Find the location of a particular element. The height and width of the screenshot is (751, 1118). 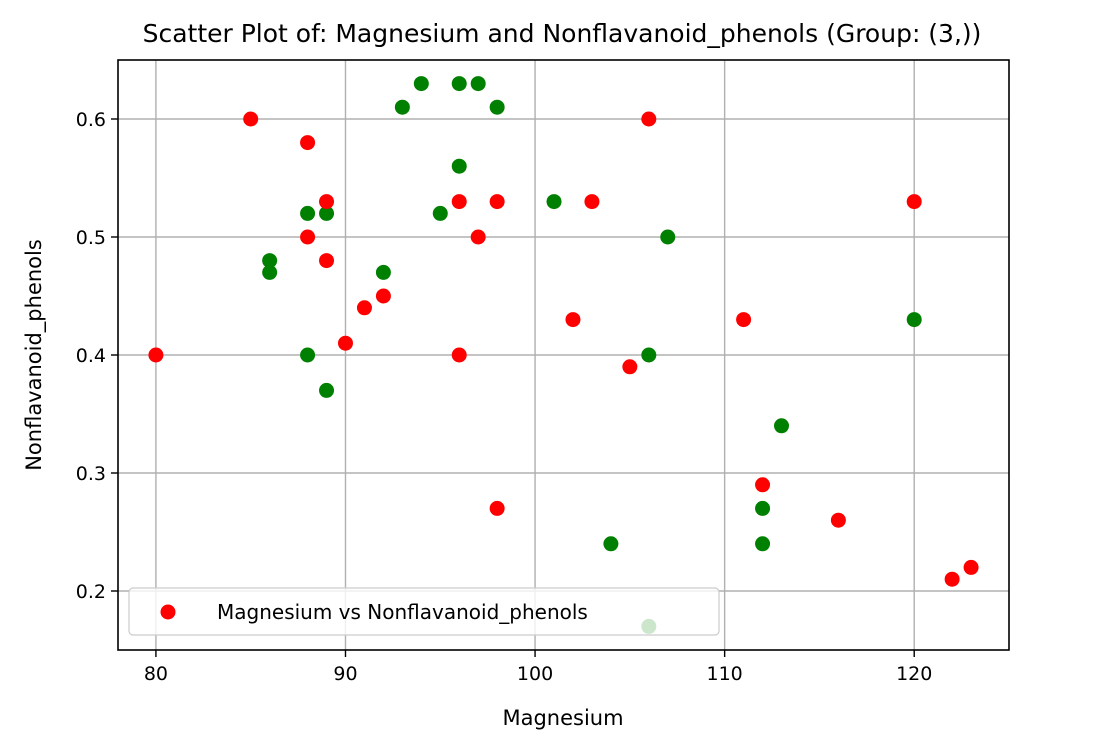

legend: Magnesium vs Nonflavanoid_phenols is located at coordinates (424, 611).